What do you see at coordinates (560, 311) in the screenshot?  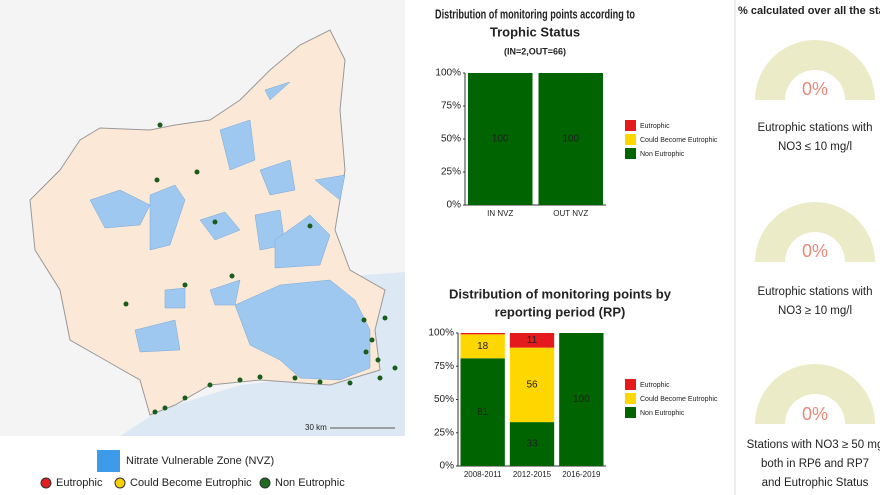 I see `chart-title: reporting period (RP)` at bounding box center [560, 311].